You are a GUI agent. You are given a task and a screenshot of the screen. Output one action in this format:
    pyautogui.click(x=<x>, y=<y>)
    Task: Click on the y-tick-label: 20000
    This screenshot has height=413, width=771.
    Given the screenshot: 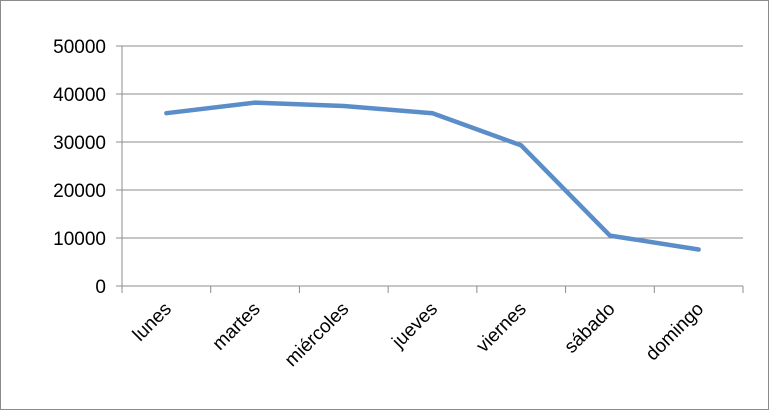 What is the action you would take?
    pyautogui.click(x=79, y=191)
    